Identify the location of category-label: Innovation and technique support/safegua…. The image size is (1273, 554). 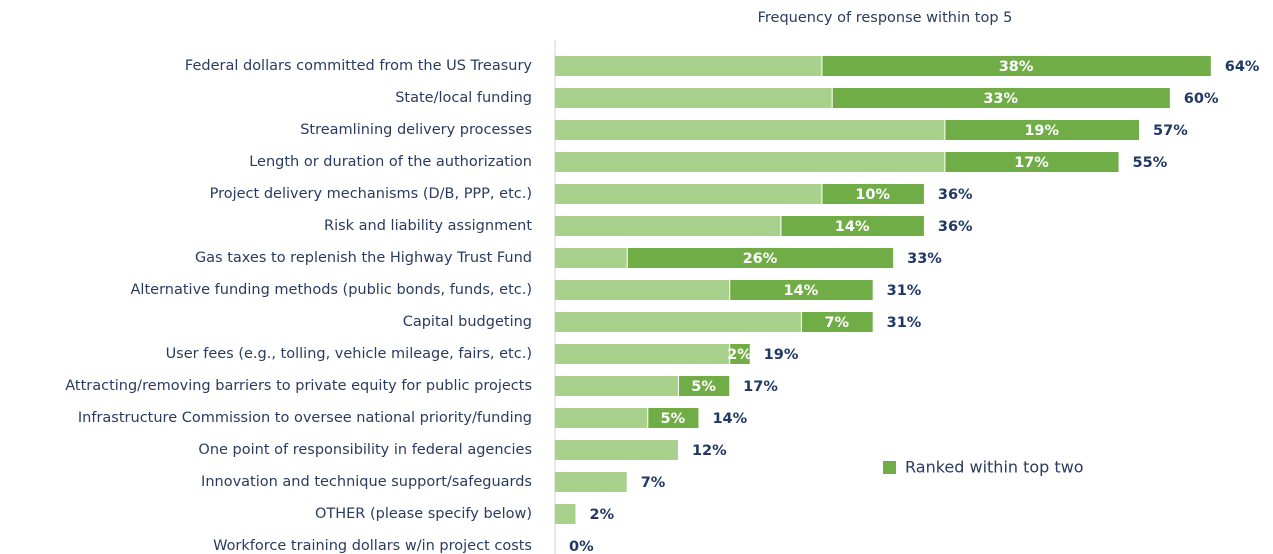
(366, 482).